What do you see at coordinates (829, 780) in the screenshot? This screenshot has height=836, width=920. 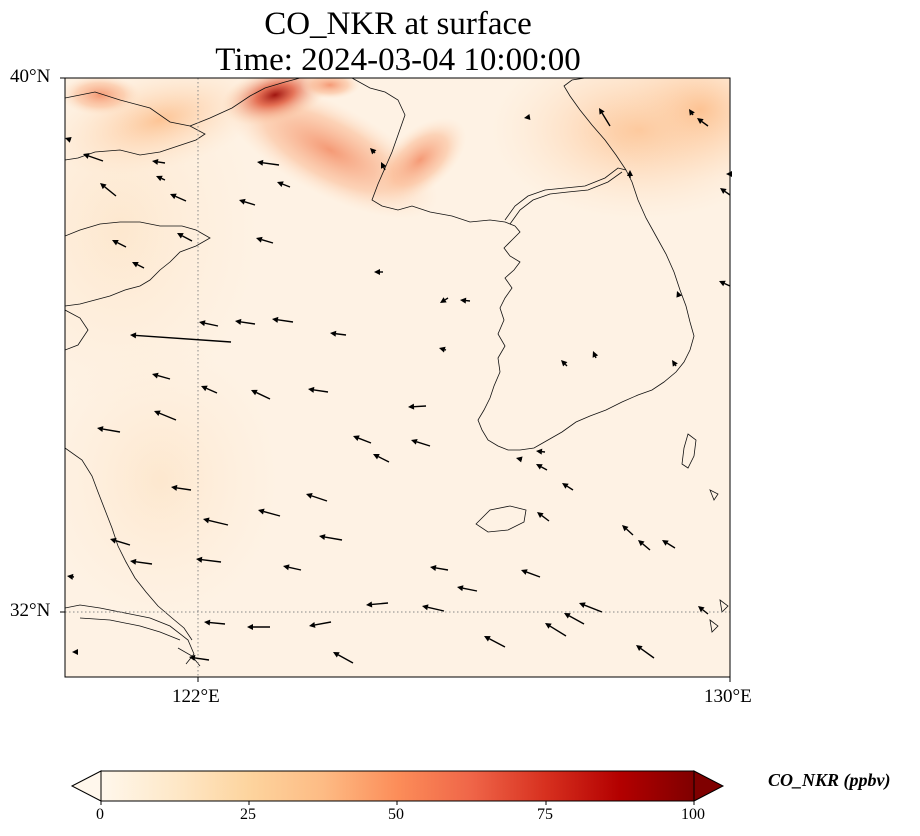 I see `colorbar-title: CO_NKR (ppbv)` at bounding box center [829, 780].